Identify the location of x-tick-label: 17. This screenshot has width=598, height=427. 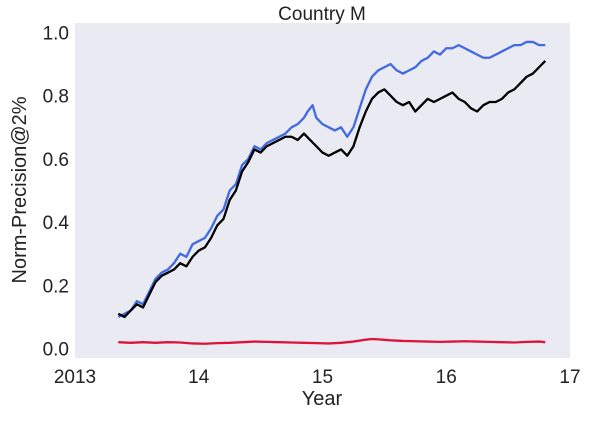
(569, 377).